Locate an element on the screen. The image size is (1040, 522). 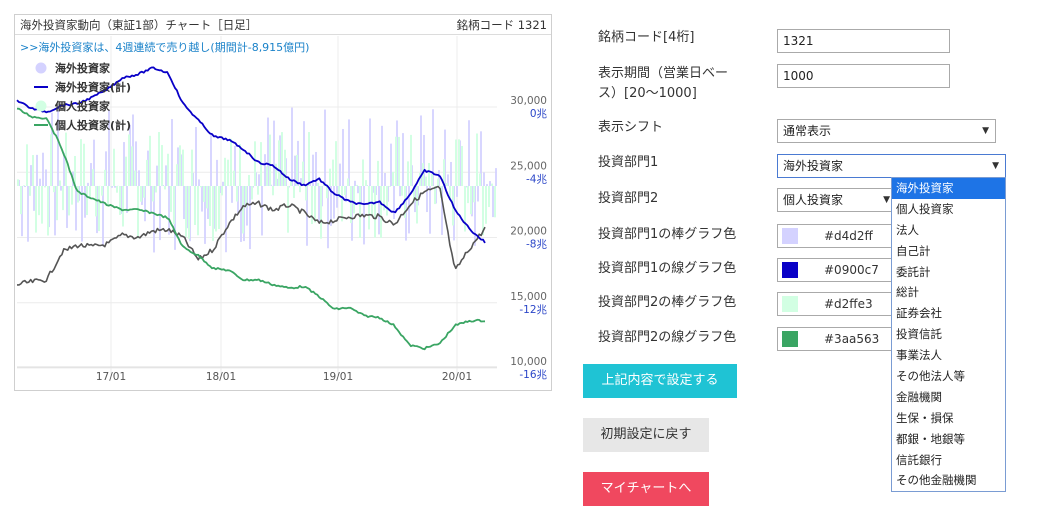
line1-color-picker: #0900c7 is located at coordinates (839, 270).